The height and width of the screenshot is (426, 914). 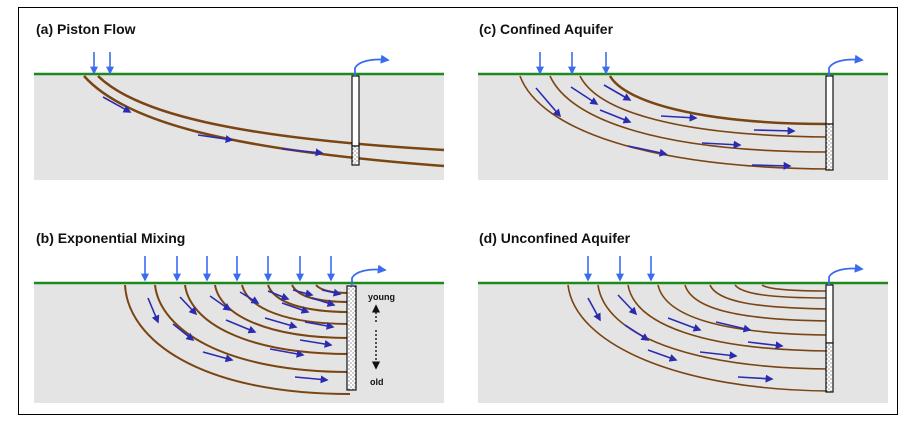 I want to click on panel-title-exponential-mixing: (b) Exponential Mixing, so click(x=111, y=238).